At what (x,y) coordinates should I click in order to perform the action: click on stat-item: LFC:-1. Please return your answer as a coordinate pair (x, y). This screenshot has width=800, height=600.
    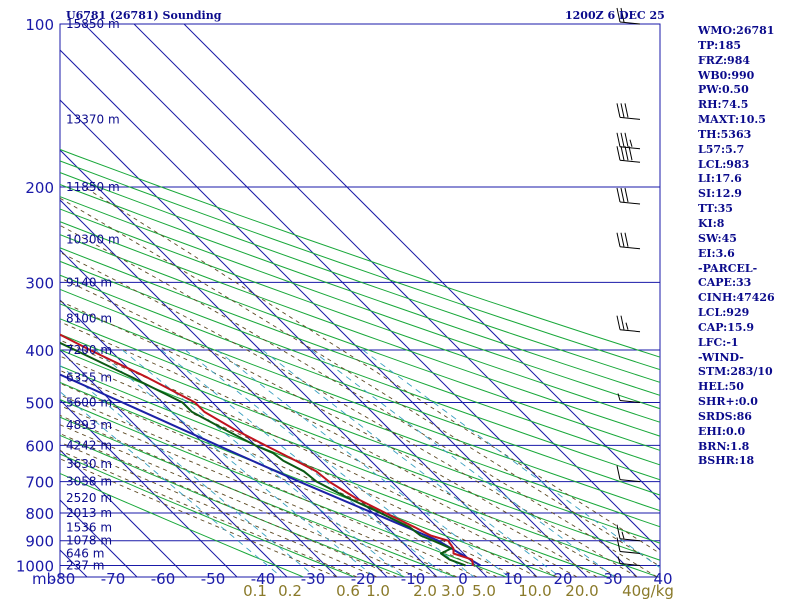
    Looking at the image, I should click on (718, 342).